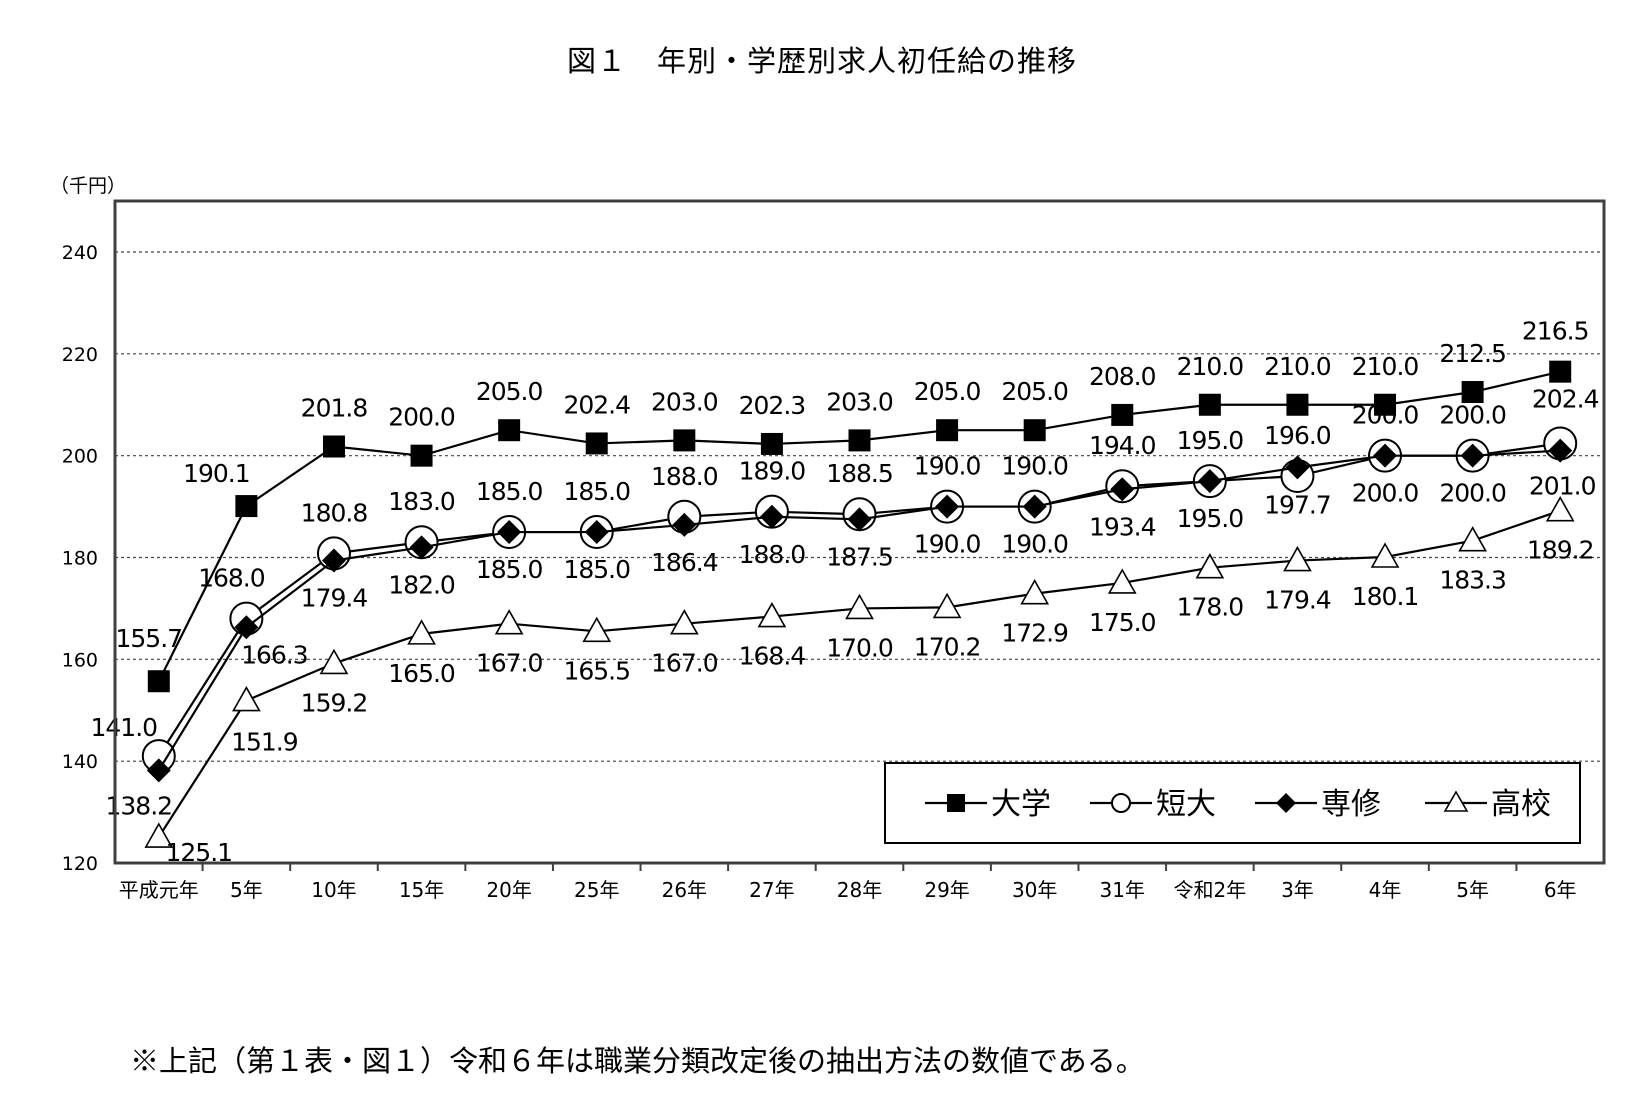 The image size is (1644, 1104). What do you see at coordinates (80, 660) in the screenshot?
I see `y-tick-label: 160` at bounding box center [80, 660].